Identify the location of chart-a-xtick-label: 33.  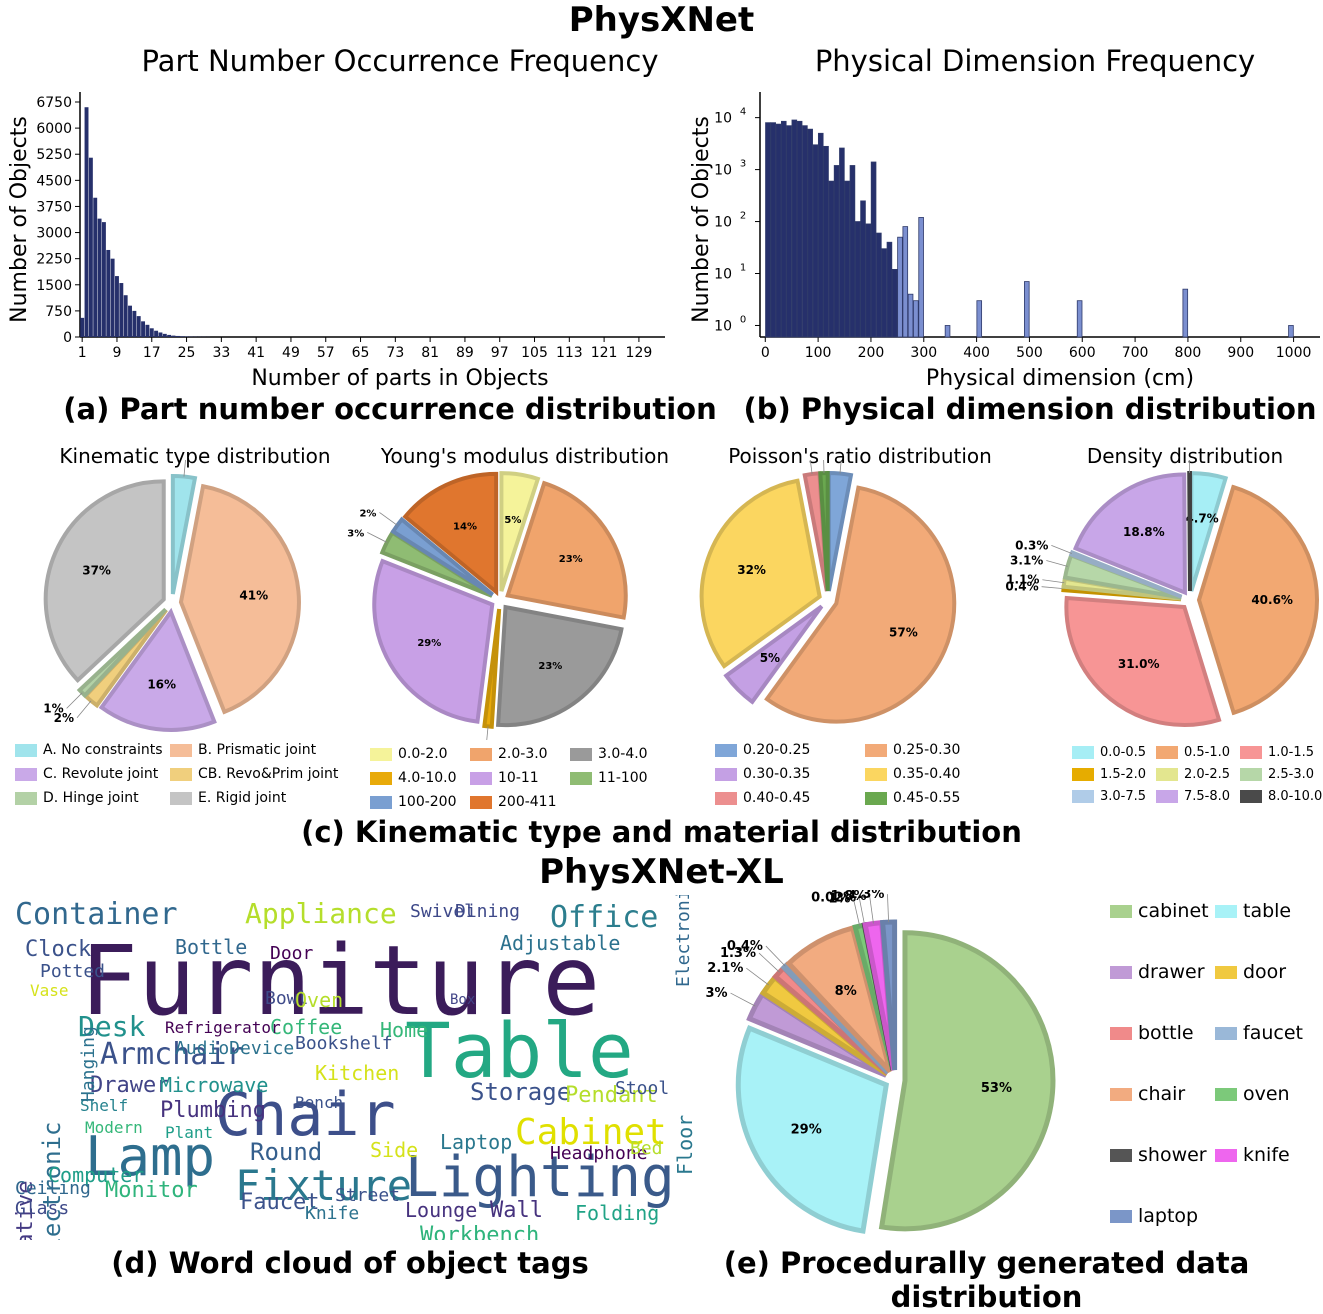
(221, 353).